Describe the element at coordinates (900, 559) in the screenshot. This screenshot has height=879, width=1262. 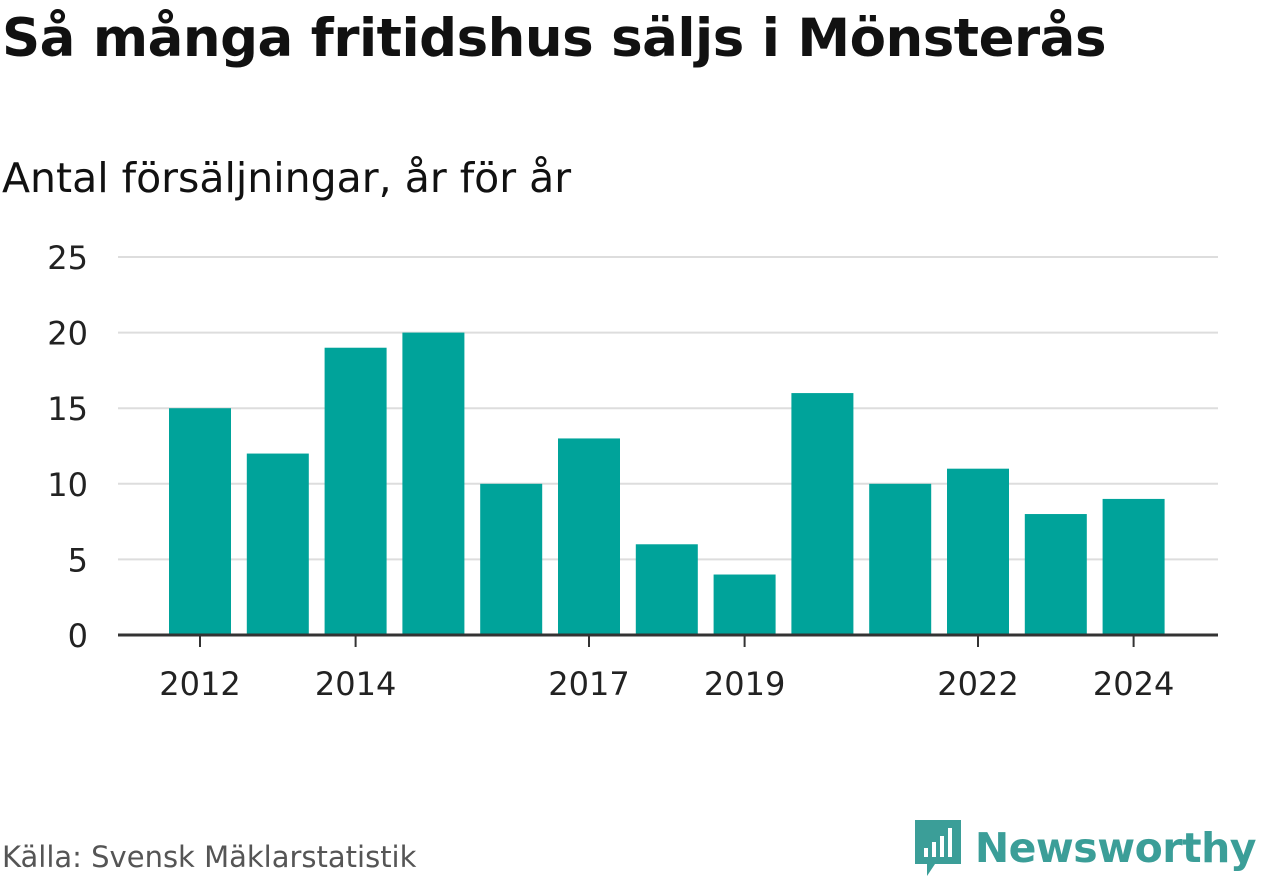
I see `bar-2021` at that location.